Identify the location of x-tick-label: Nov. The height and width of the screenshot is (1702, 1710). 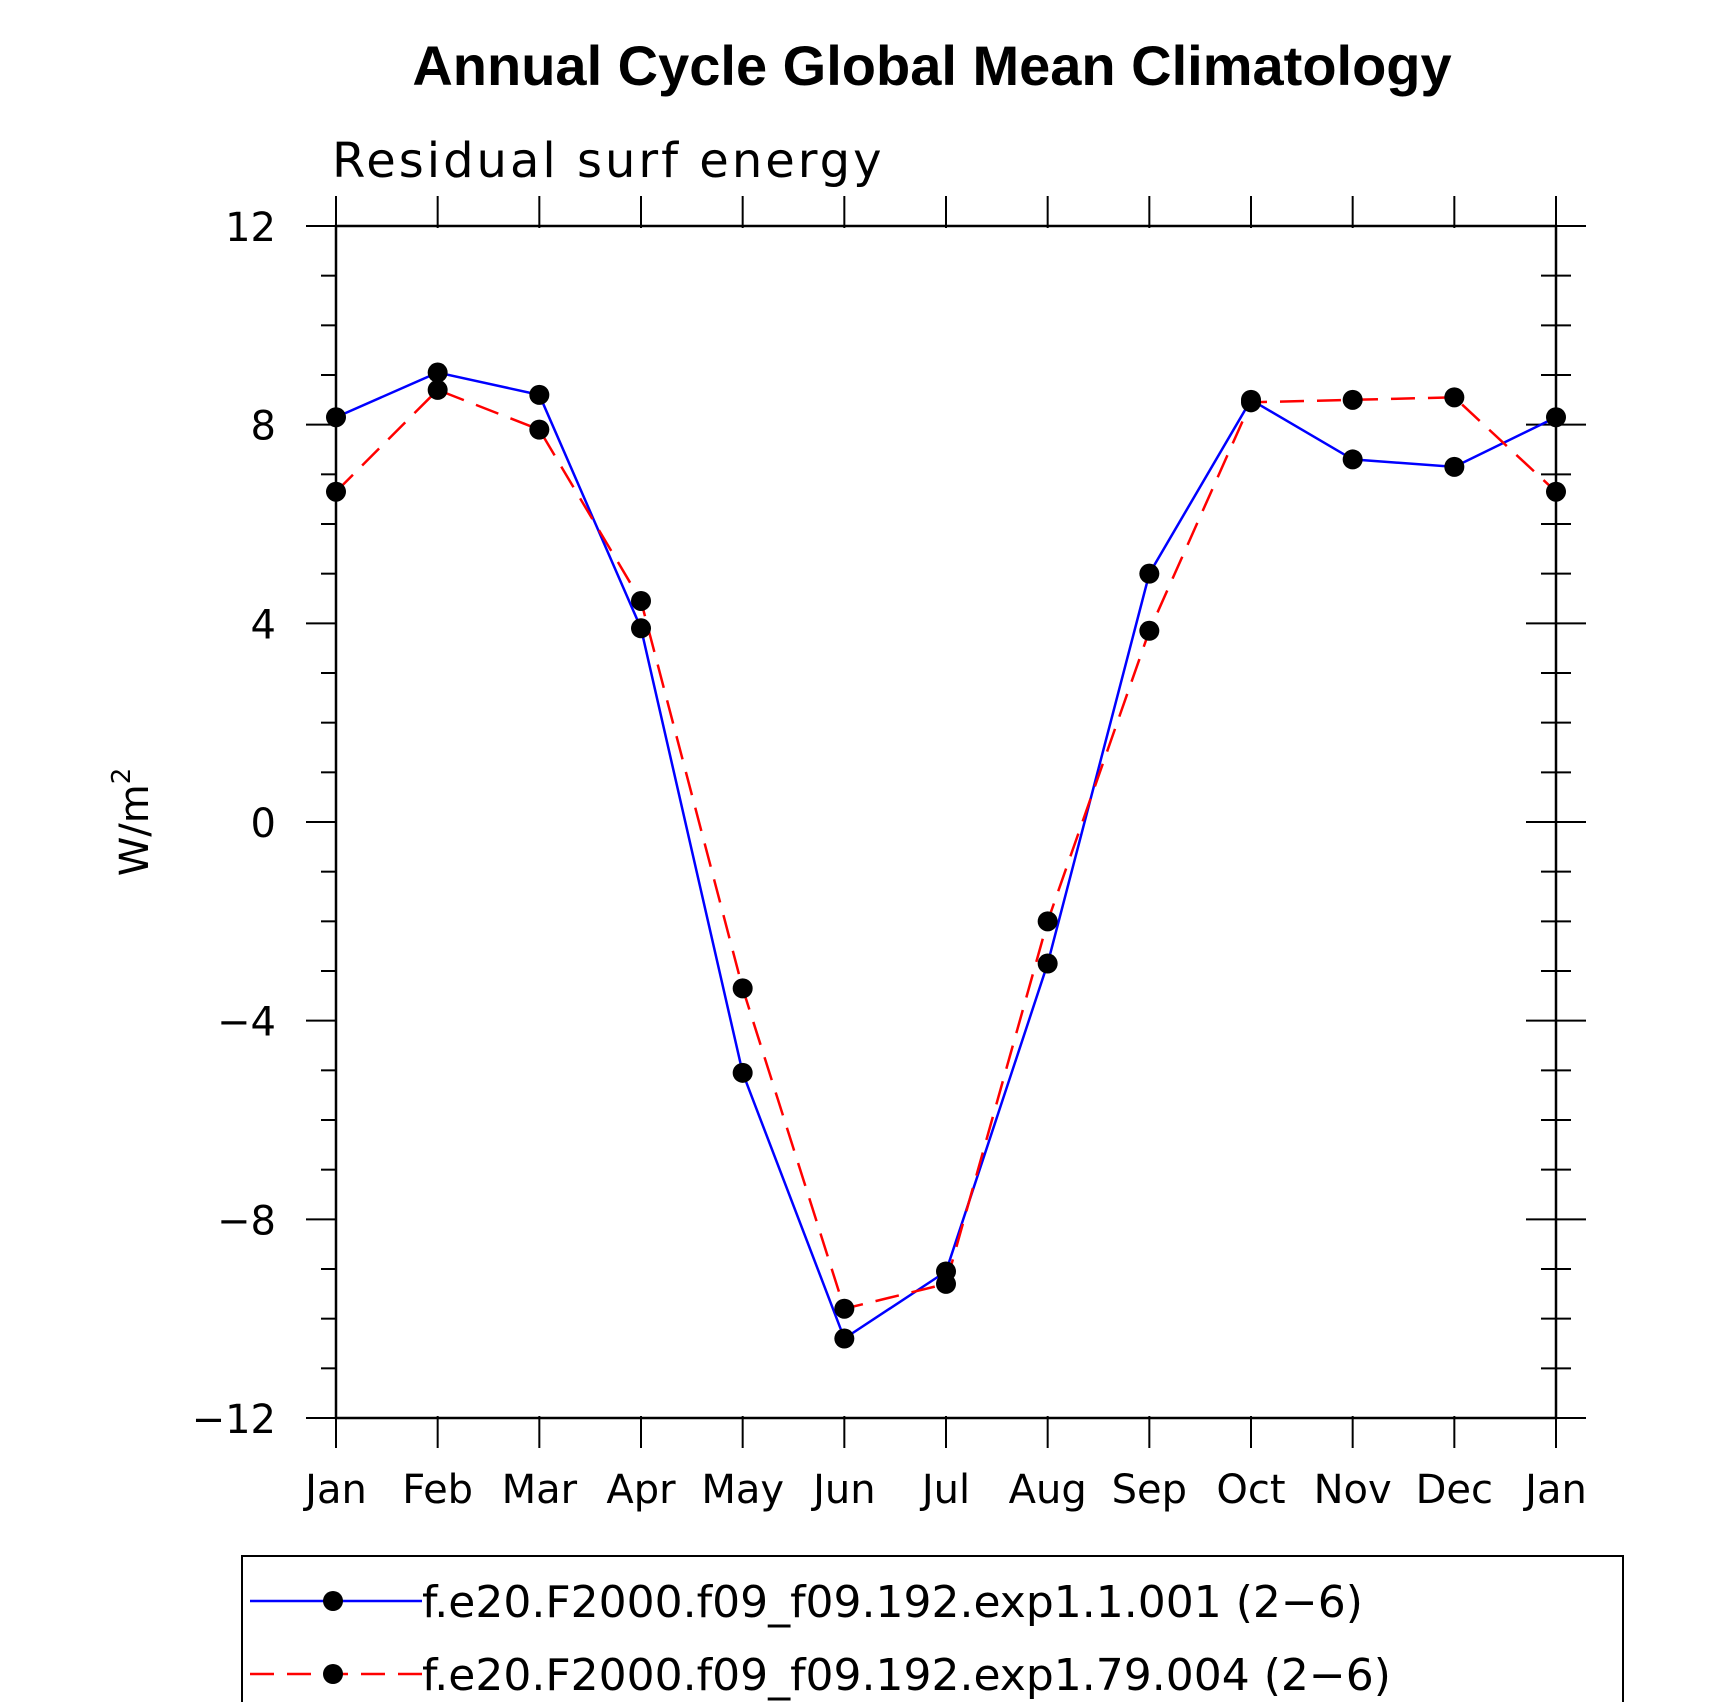
(1353, 1490).